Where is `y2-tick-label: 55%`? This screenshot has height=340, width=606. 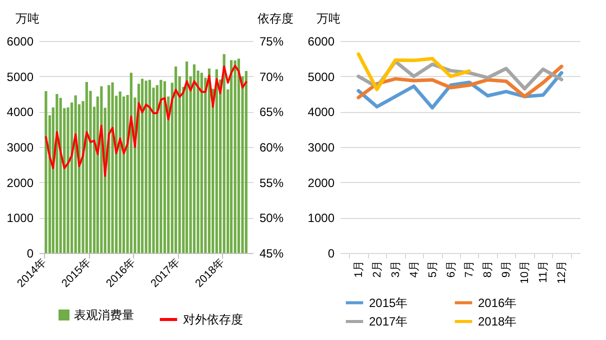
y2-tick-label: 55% is located at coordinates (272, 183).